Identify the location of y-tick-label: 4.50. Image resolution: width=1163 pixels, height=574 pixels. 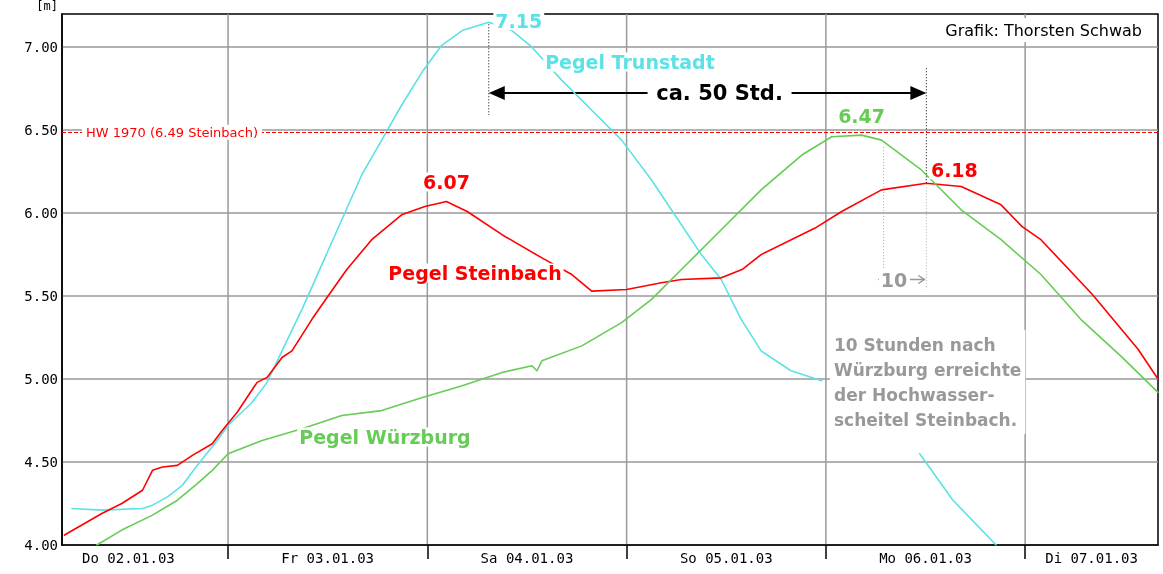
(41, 462).